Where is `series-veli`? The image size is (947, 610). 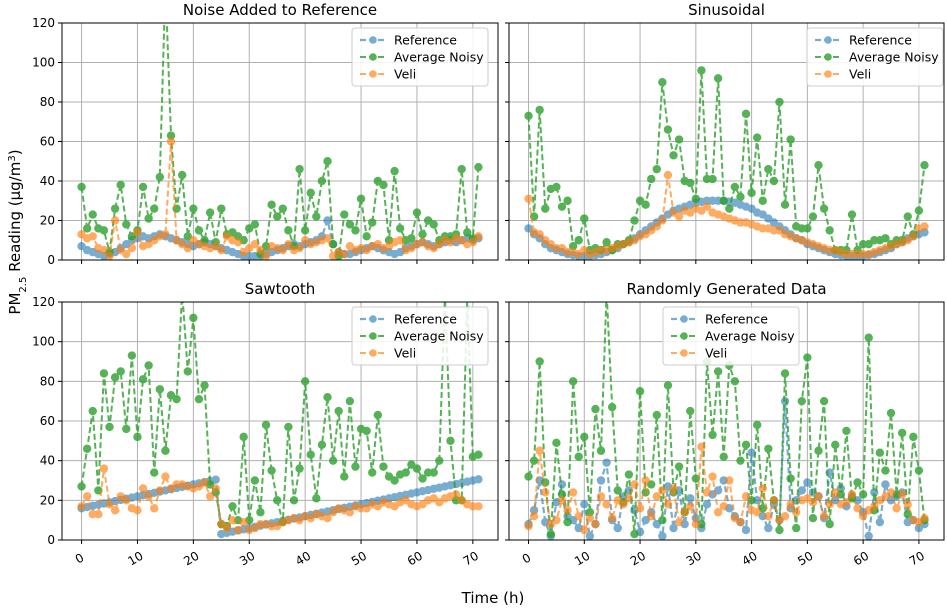 series-veli is located at coordinates (726, 488).